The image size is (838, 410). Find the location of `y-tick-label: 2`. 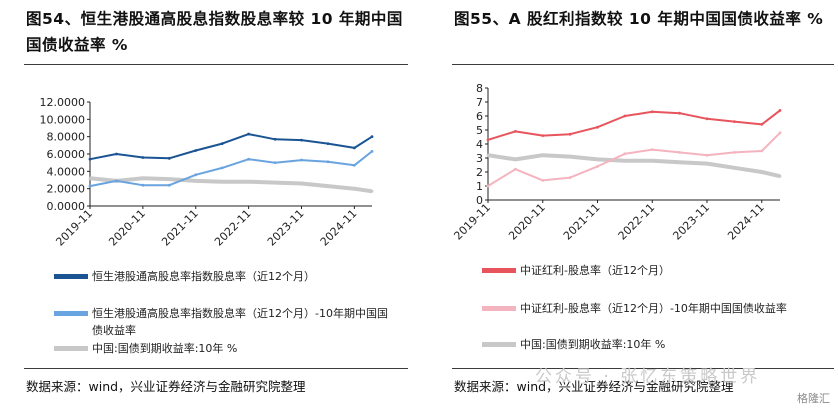

y-tick-label: 2 is located at coordinates (479, 172).